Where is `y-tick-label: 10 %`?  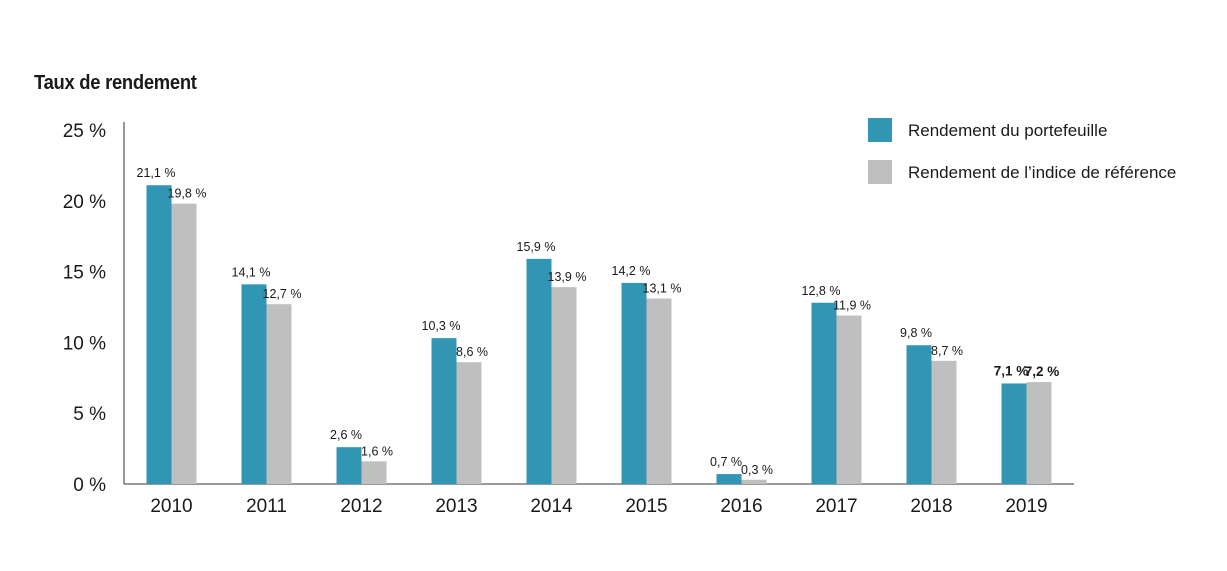
y-tick-label: 10 % is located at coordinates (84, 343).